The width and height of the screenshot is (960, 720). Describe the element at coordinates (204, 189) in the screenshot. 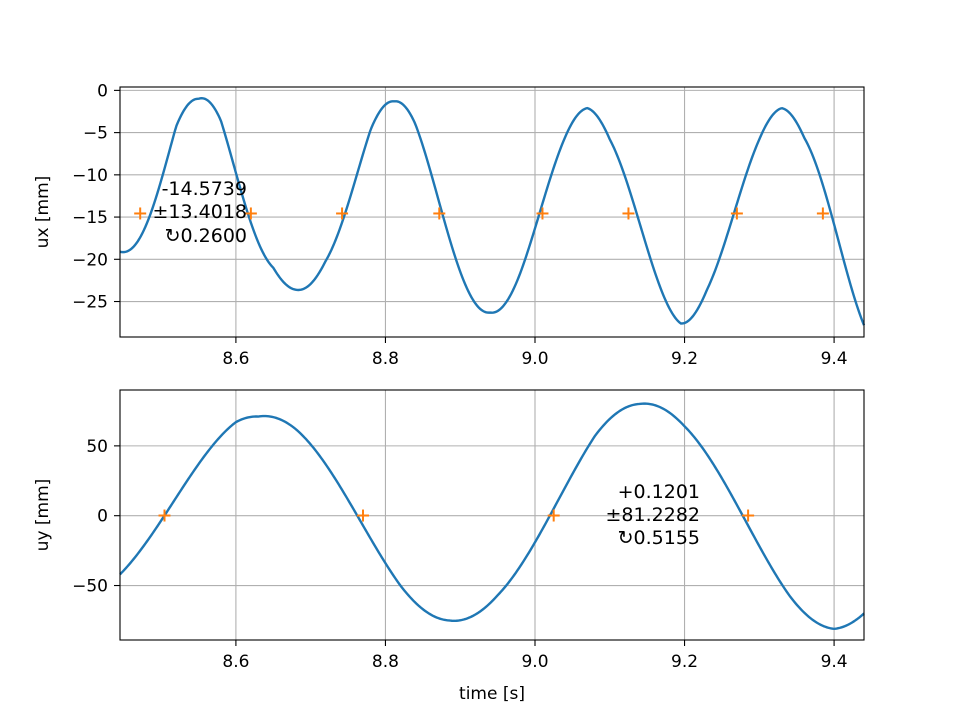

I see `ux-annotation-mean: -14.5739` at that location.